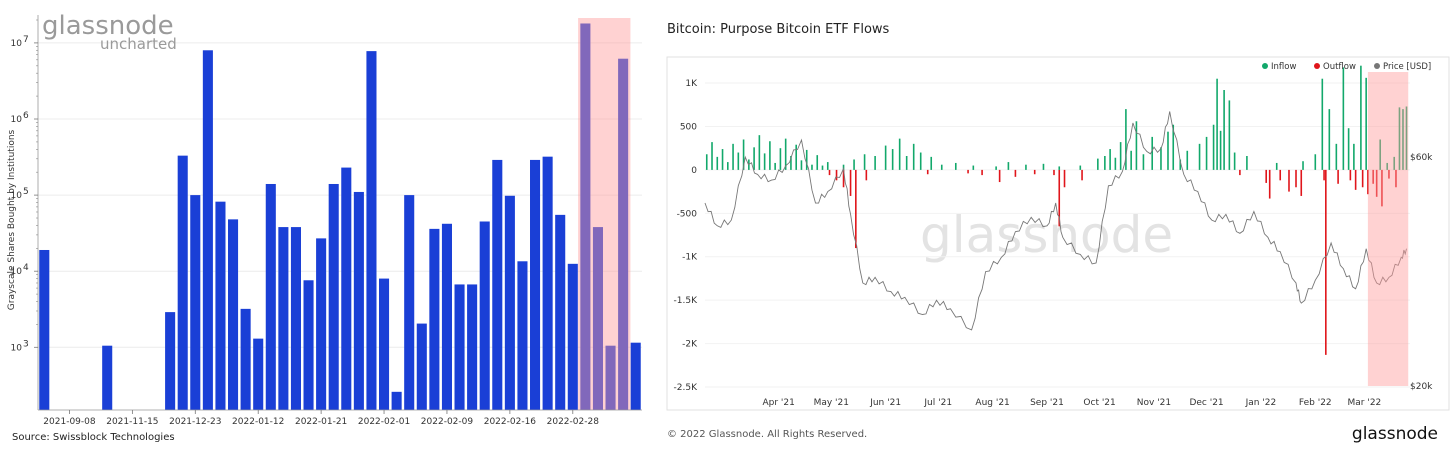 The width and height of the screenshot is (1456, 453). What do you see at coordinates (258, 422) in the screenshot?
I see `left-x-tick-label: 2022-01-12` at bounding box center [258, 422].